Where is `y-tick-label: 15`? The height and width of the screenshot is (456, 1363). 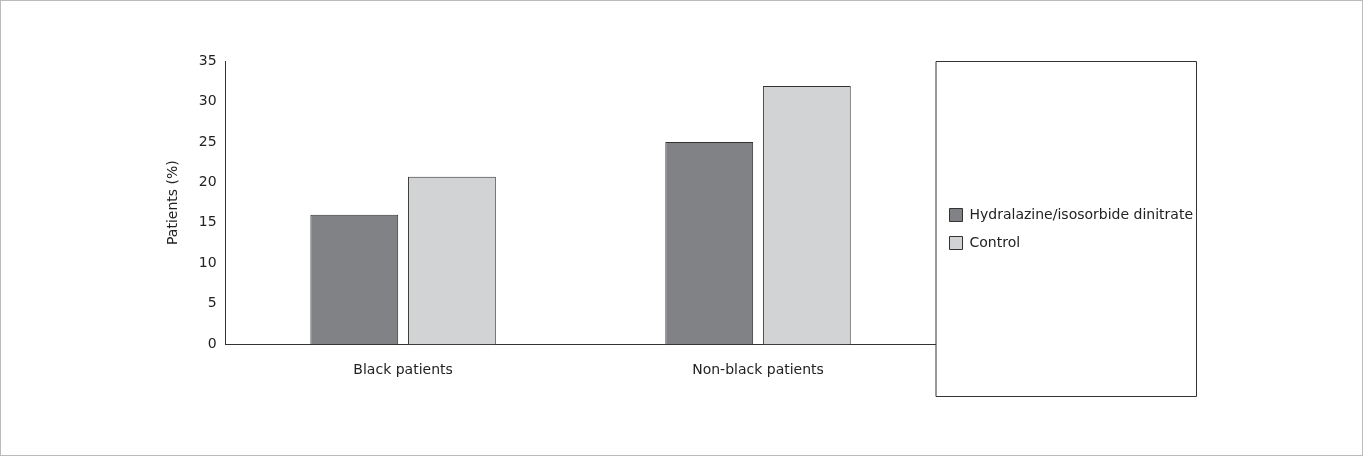
y-tick-label: 15 is located at coordinates (207, 221).